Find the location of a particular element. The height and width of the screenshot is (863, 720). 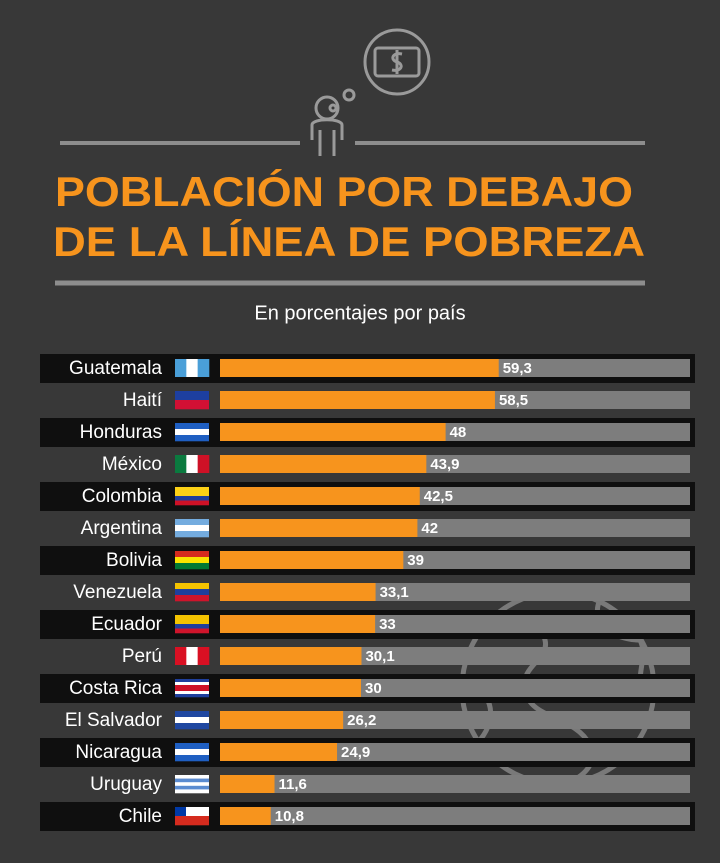

chart-title: DE LA LÍNEA DE POBREZA is located at coordinates (349, 241).